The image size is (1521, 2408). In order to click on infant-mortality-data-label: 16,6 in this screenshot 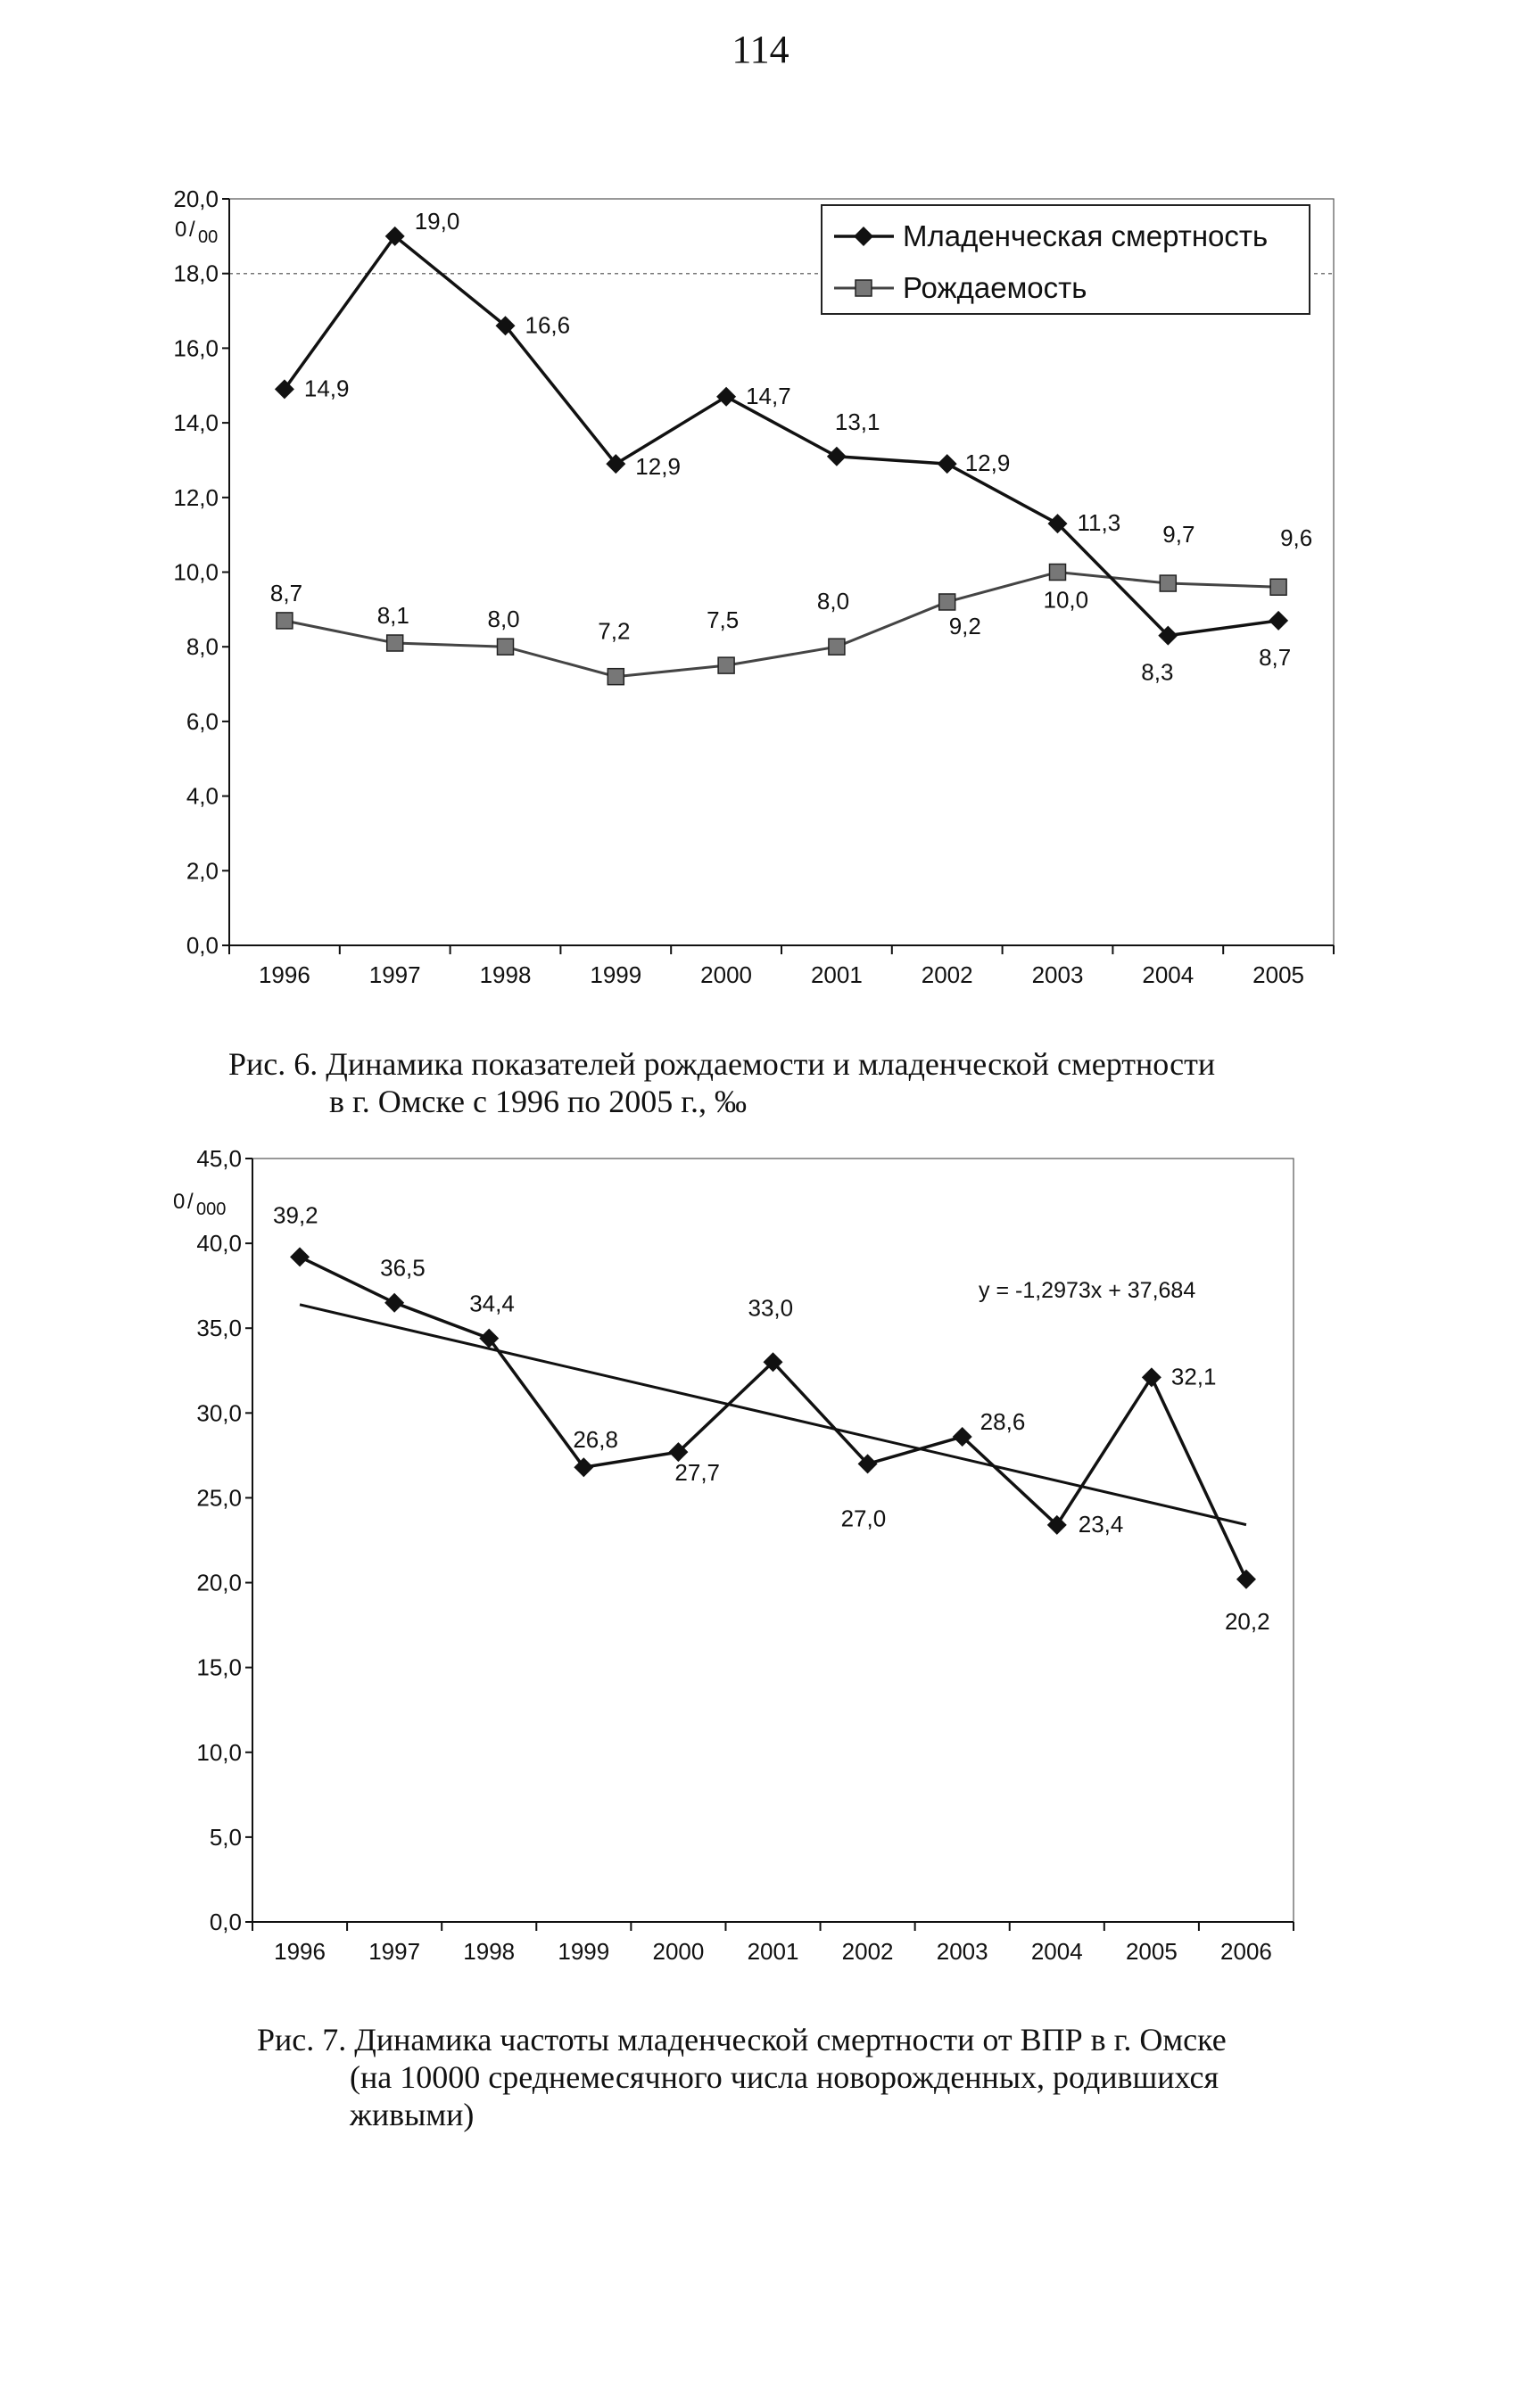, I will do `click(548, 324)`.